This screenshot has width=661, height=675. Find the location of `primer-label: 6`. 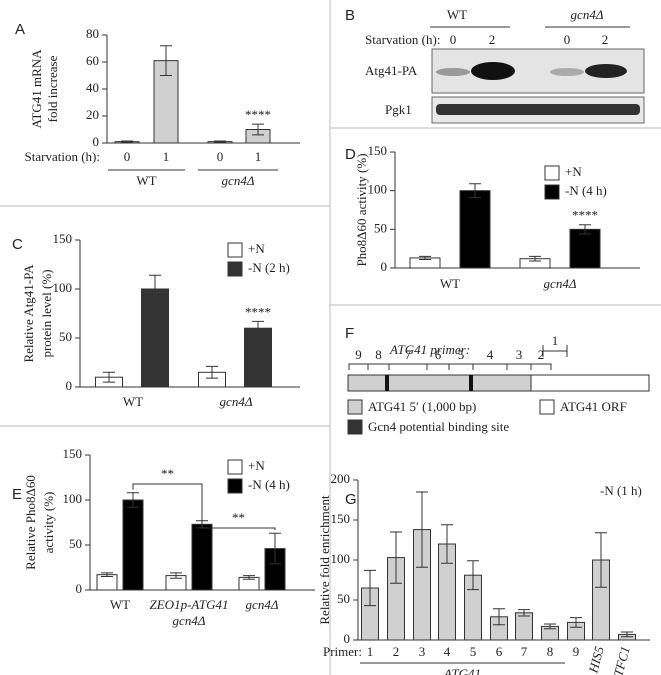

primer-label: 6 is located at coordinates (438, 354).